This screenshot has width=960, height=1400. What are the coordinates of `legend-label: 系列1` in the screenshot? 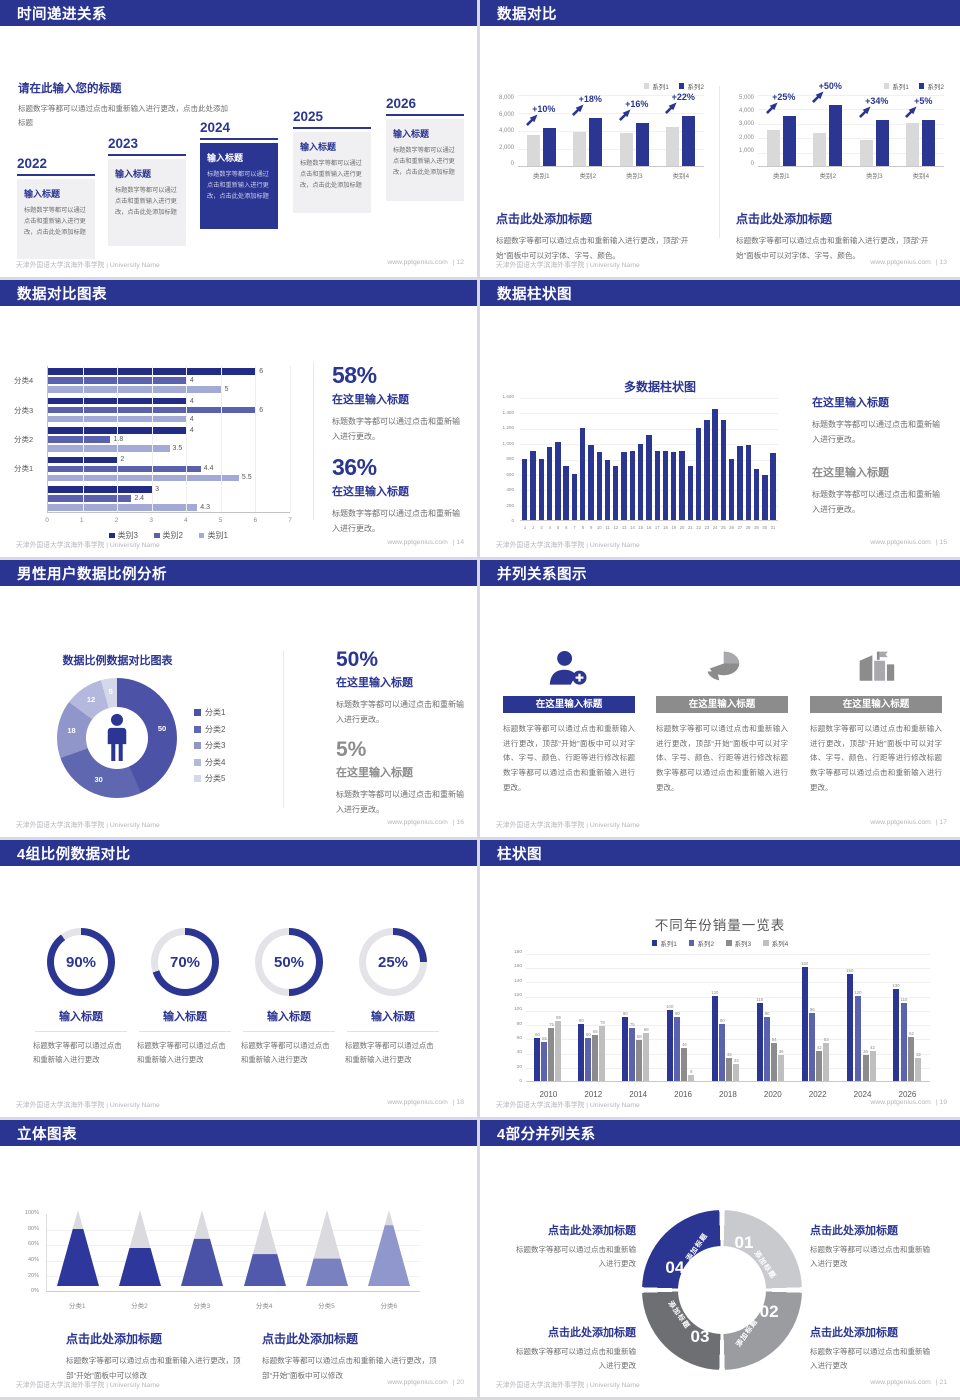 It's located at (900, 87).